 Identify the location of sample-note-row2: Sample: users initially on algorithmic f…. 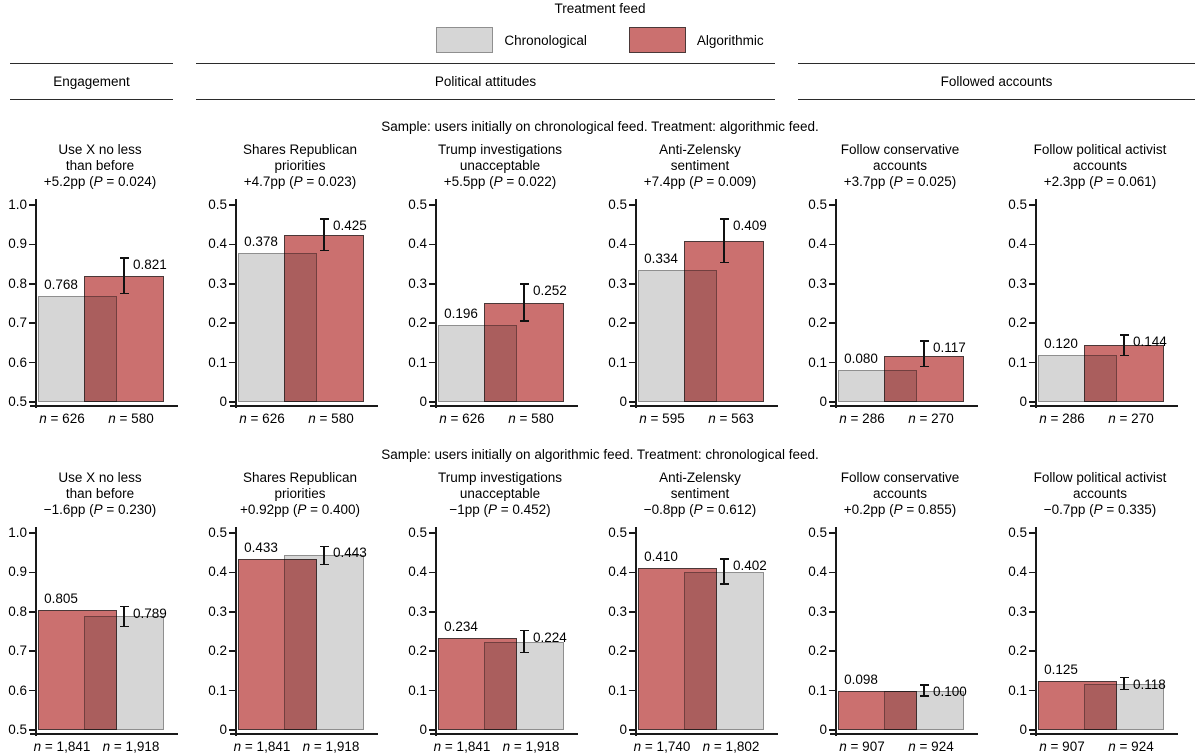
(600, 454).